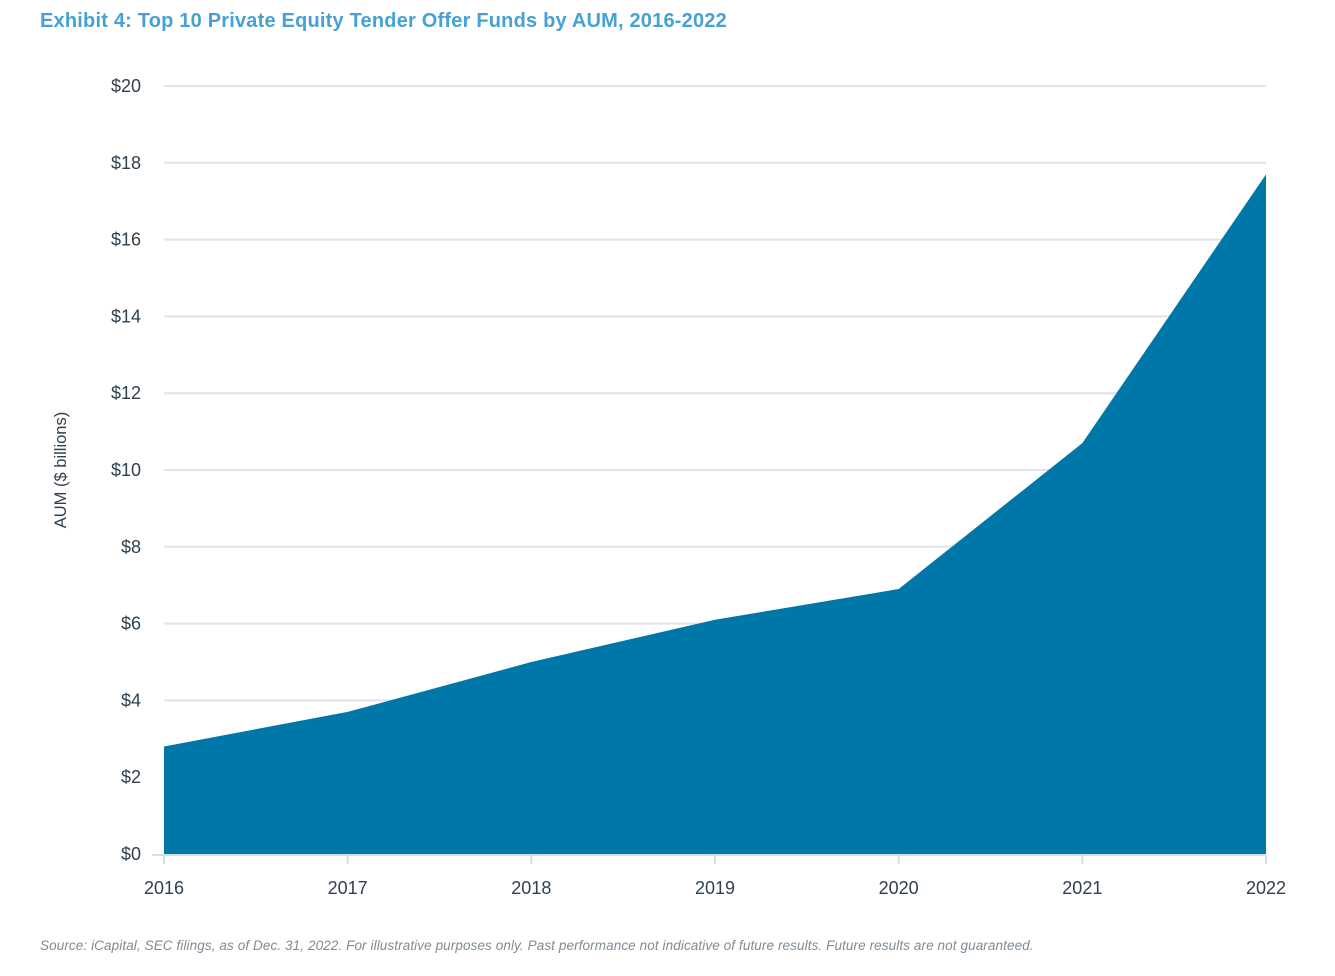  Describe the element at coordinates (348, 888) in the screenshot. I see `x-tick-label: 2017` at that location.